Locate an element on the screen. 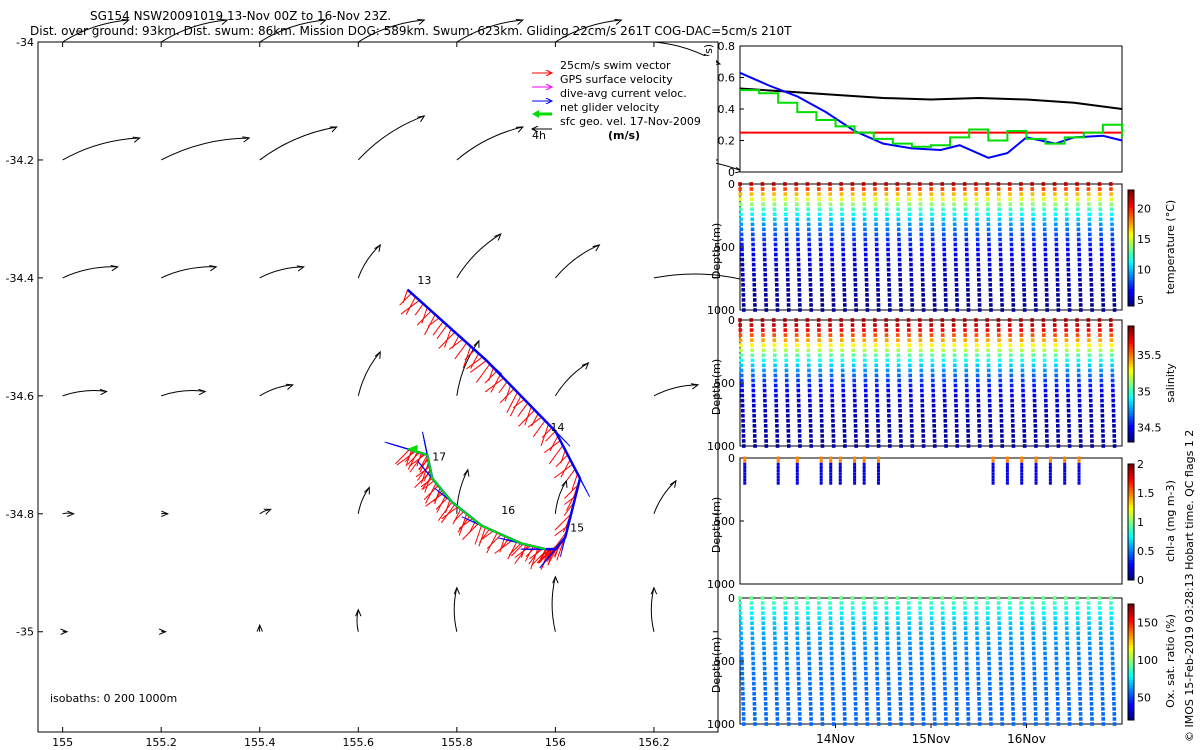 This screenshot has width=1200, height=750. temperature-colorbar-segment is located at coordinates (1131, 258).